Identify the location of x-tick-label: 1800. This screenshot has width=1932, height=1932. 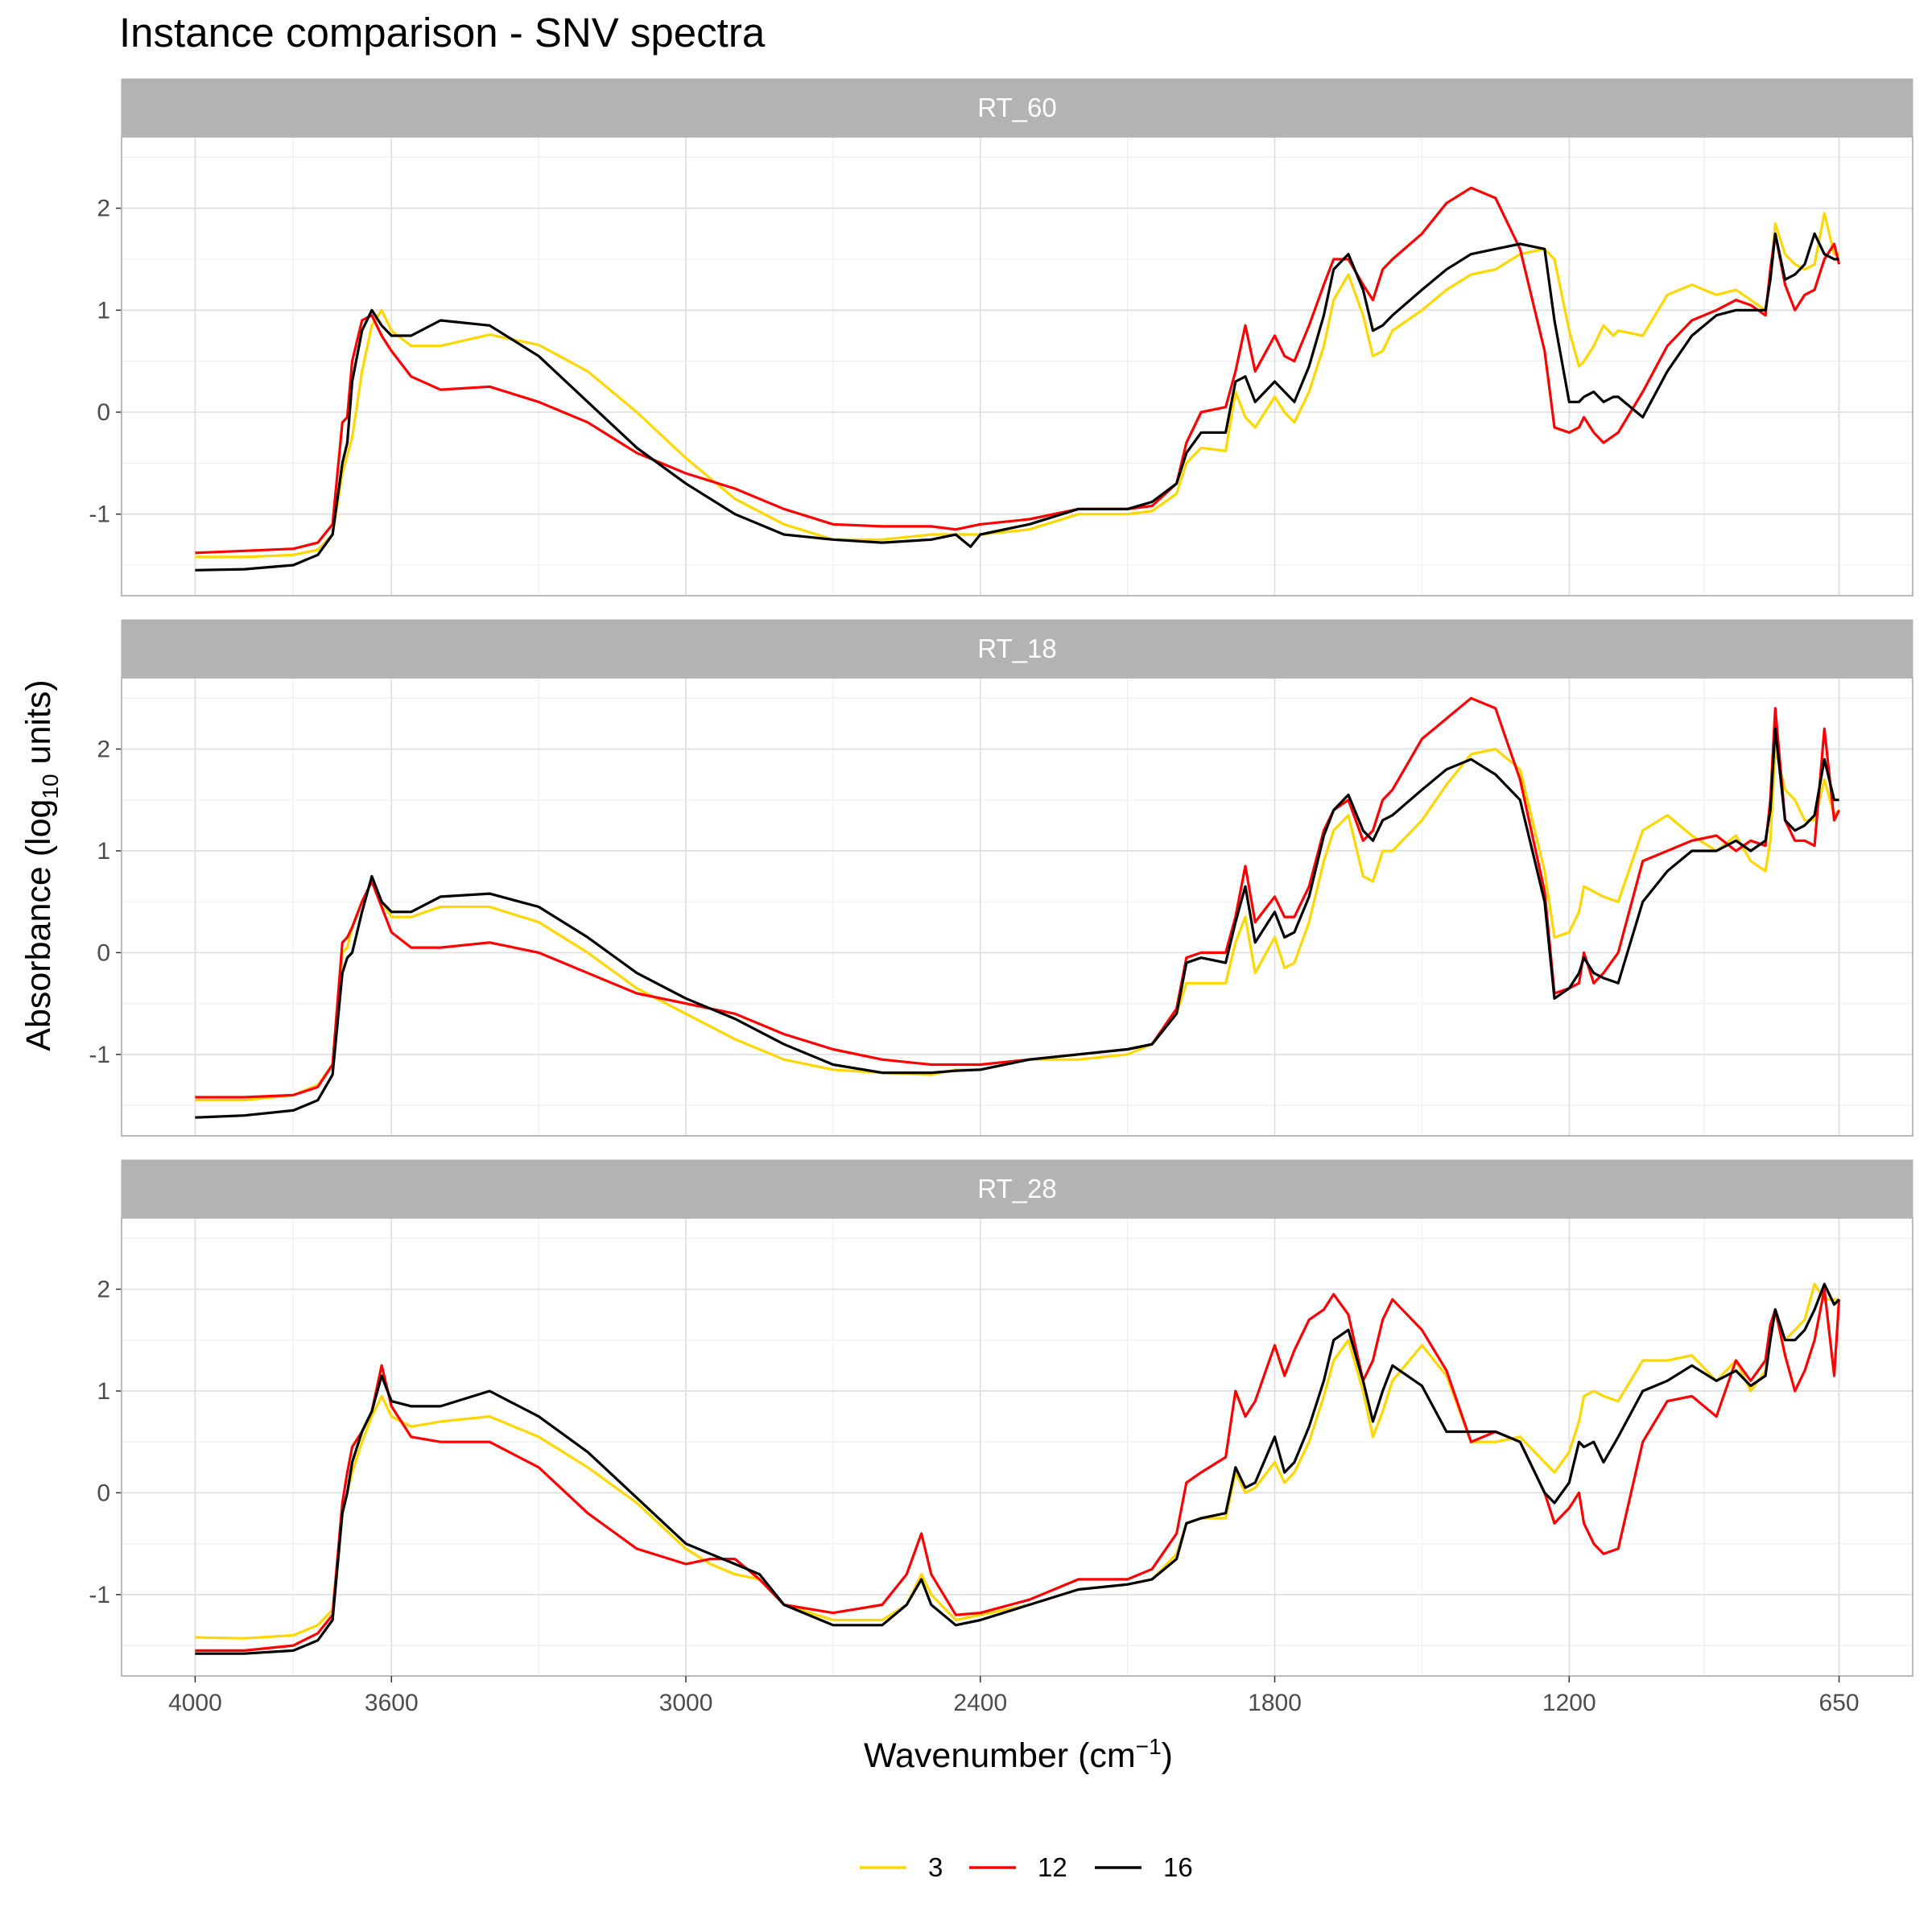
(1275, 1703).